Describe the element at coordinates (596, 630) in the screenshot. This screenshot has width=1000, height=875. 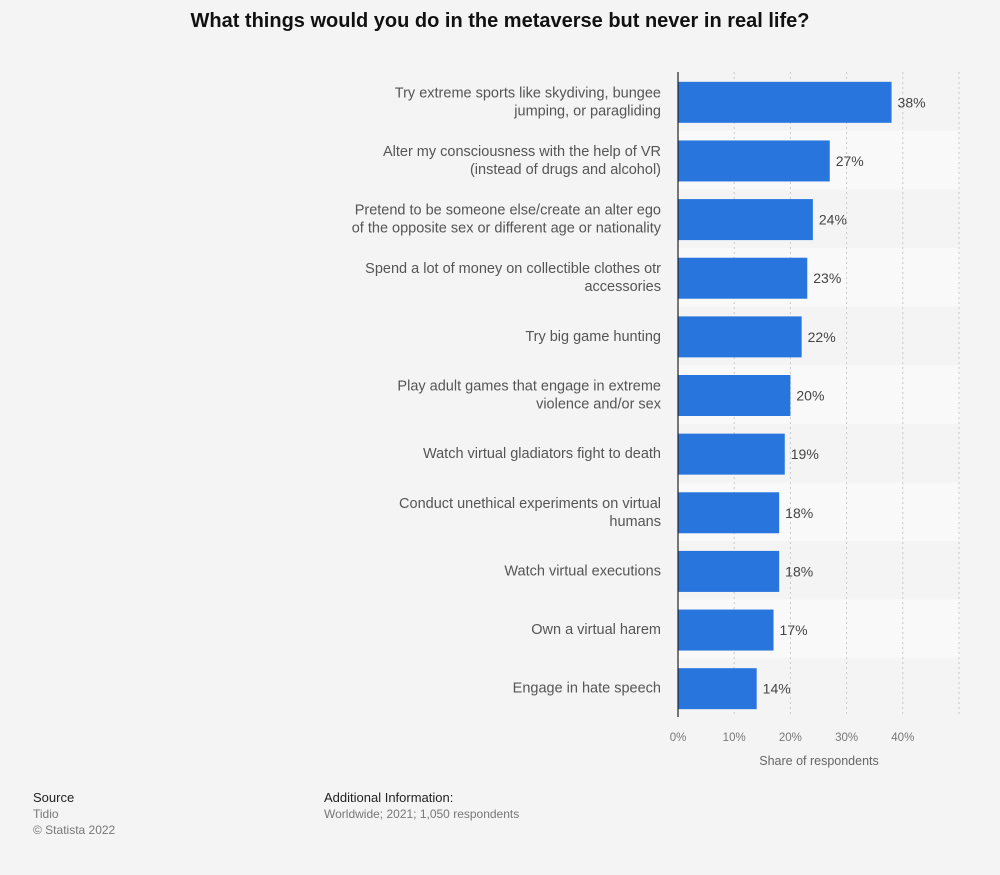
I see `category-label: Own a virtual harem` at that location.